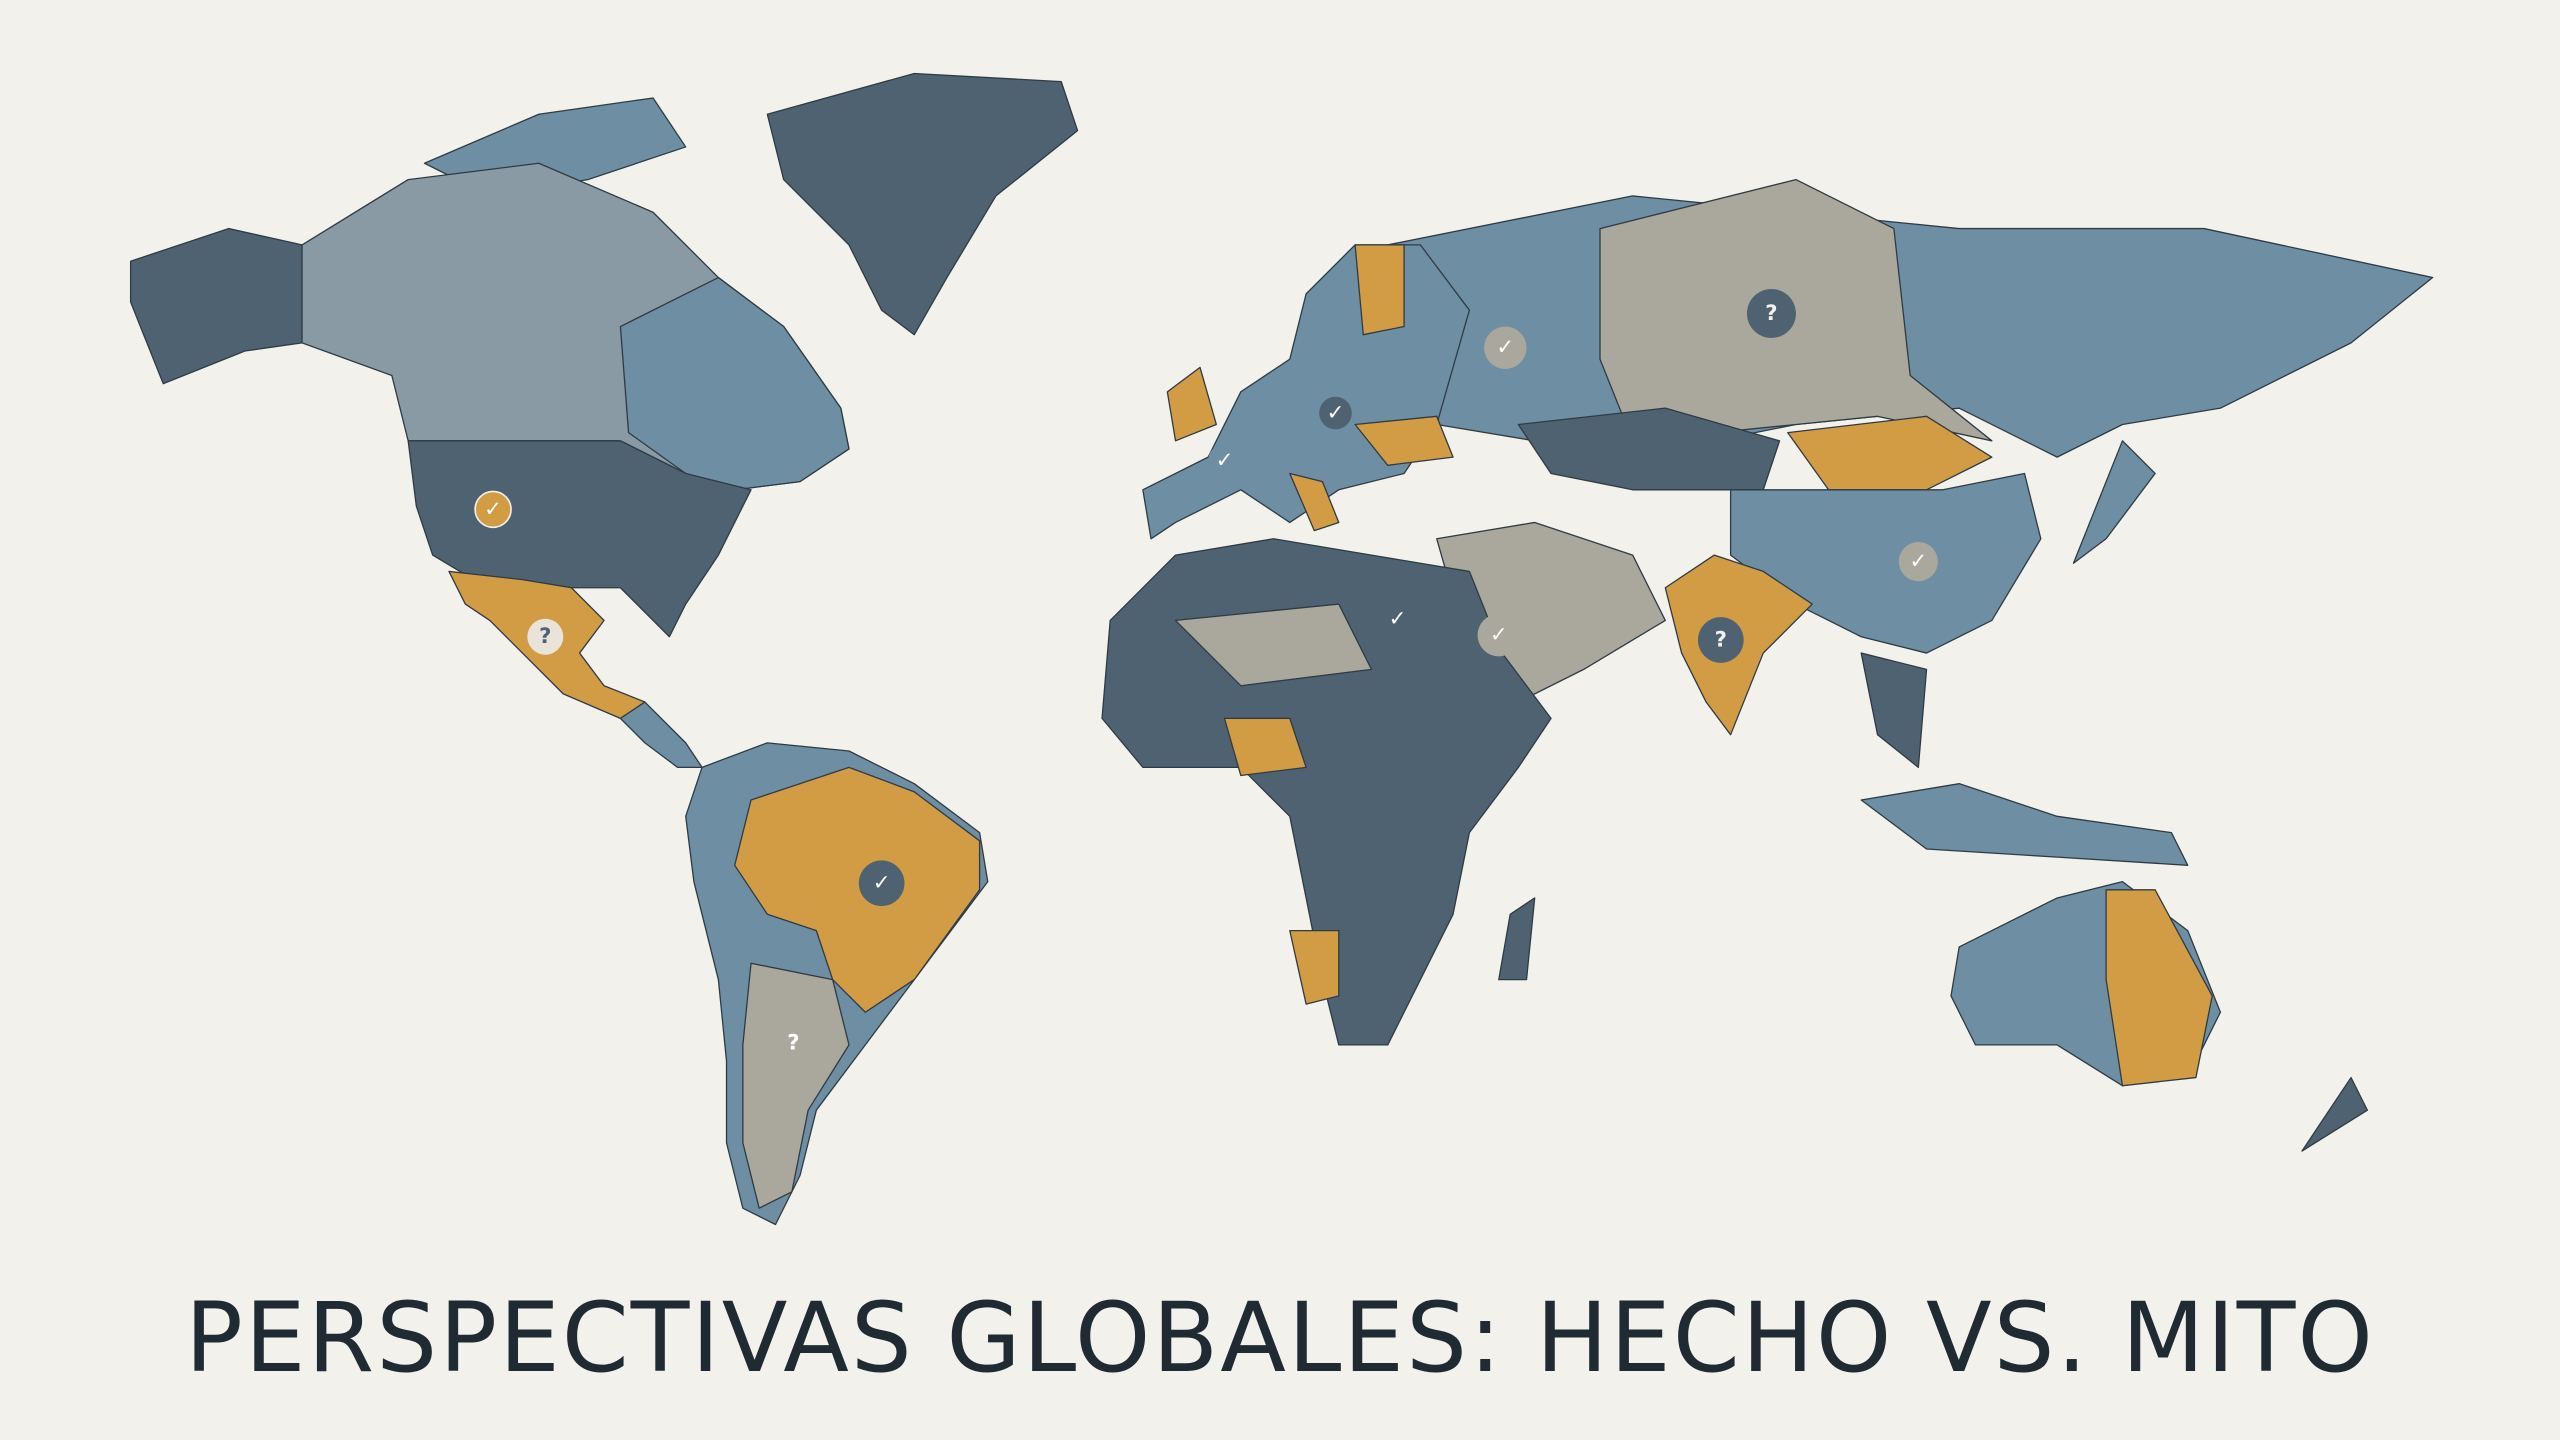 The image size is (2560, 1440). I want to click on region-eastern-australia, so click(2159, 988).